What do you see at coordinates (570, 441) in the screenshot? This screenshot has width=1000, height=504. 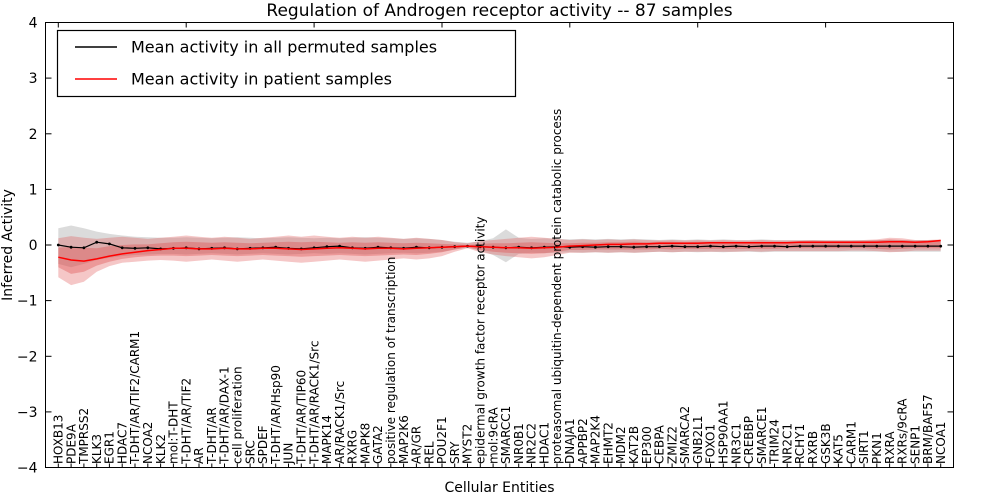 I see `x-tick-label: DNAJA1` at bounding box center [570, 441].